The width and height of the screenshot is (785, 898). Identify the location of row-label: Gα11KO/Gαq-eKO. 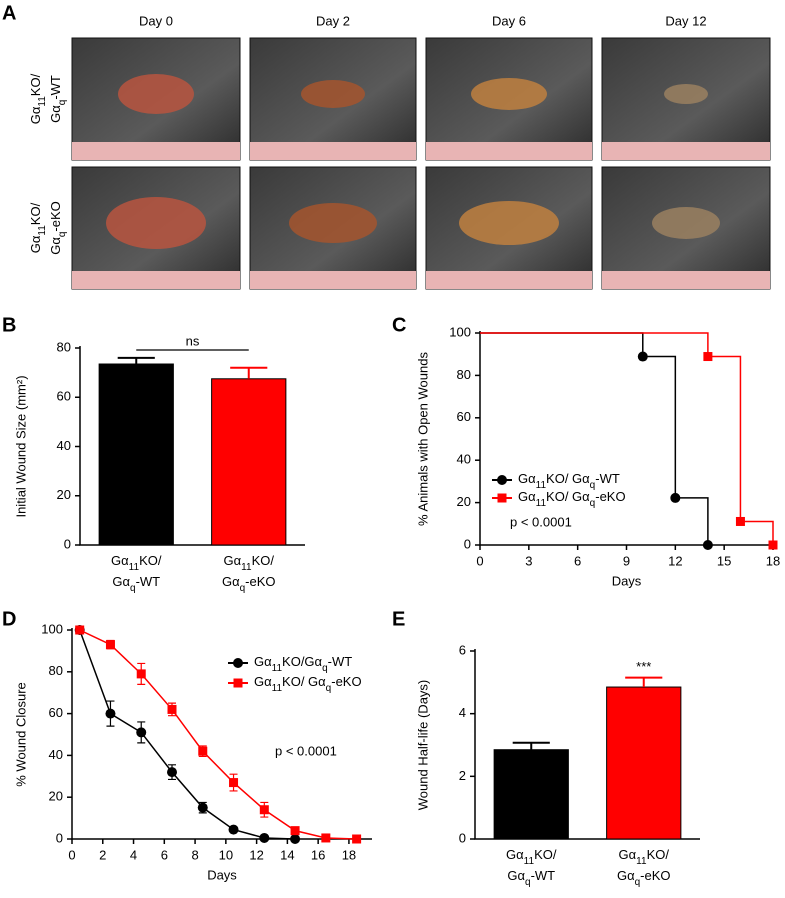
(48, 228).